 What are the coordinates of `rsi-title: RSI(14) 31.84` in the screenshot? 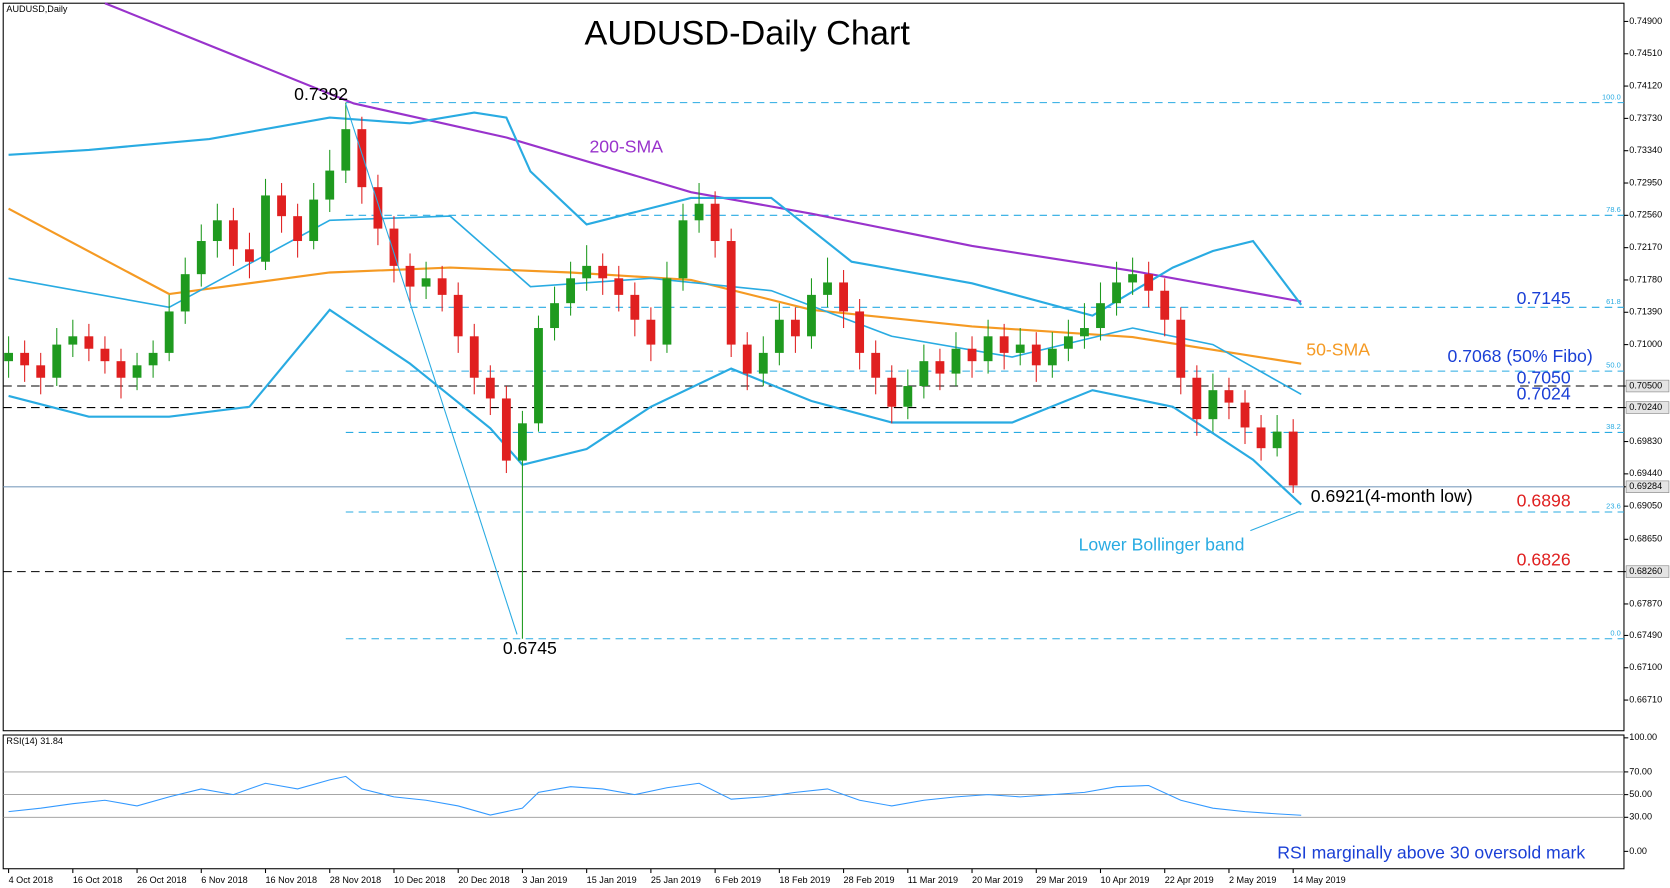 It's located at (34, 741).